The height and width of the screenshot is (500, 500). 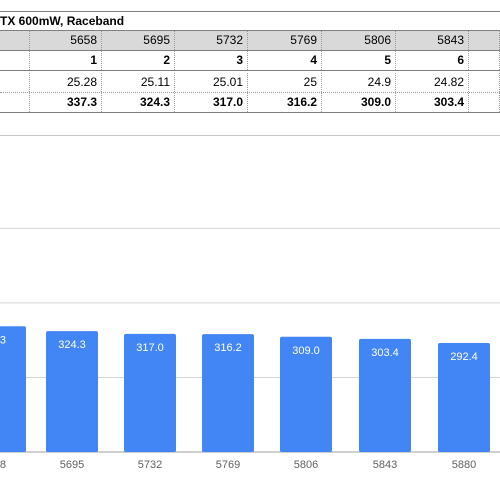 I want to click on table-cell: 25.11, so click(x=138, y=82).